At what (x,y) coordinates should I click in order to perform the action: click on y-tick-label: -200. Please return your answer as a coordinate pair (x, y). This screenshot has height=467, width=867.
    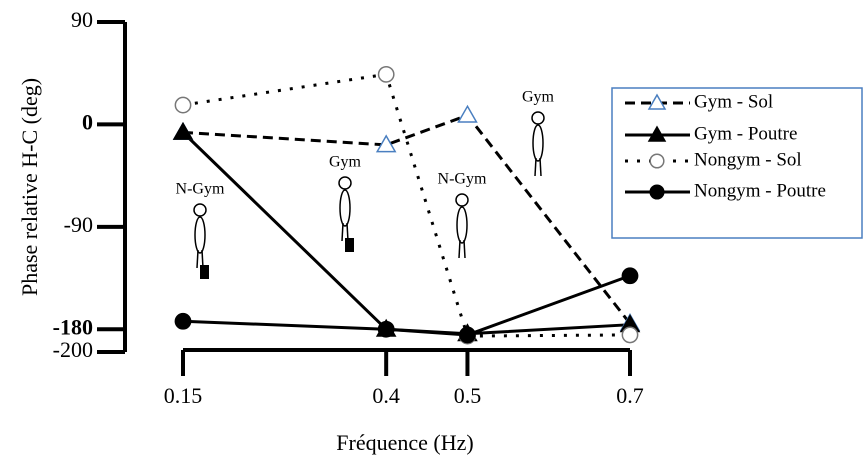
    Looking at the image, I should click on (73, 349).